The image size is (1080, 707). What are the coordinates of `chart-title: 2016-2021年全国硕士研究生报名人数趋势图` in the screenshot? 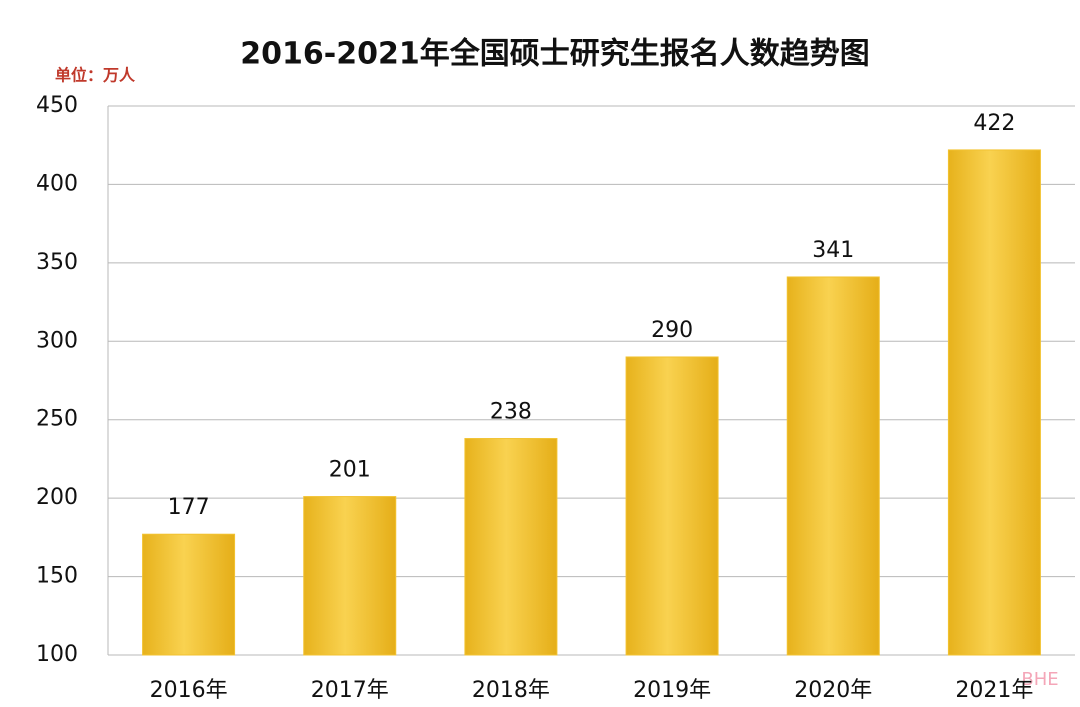 It's located at (554, 54).